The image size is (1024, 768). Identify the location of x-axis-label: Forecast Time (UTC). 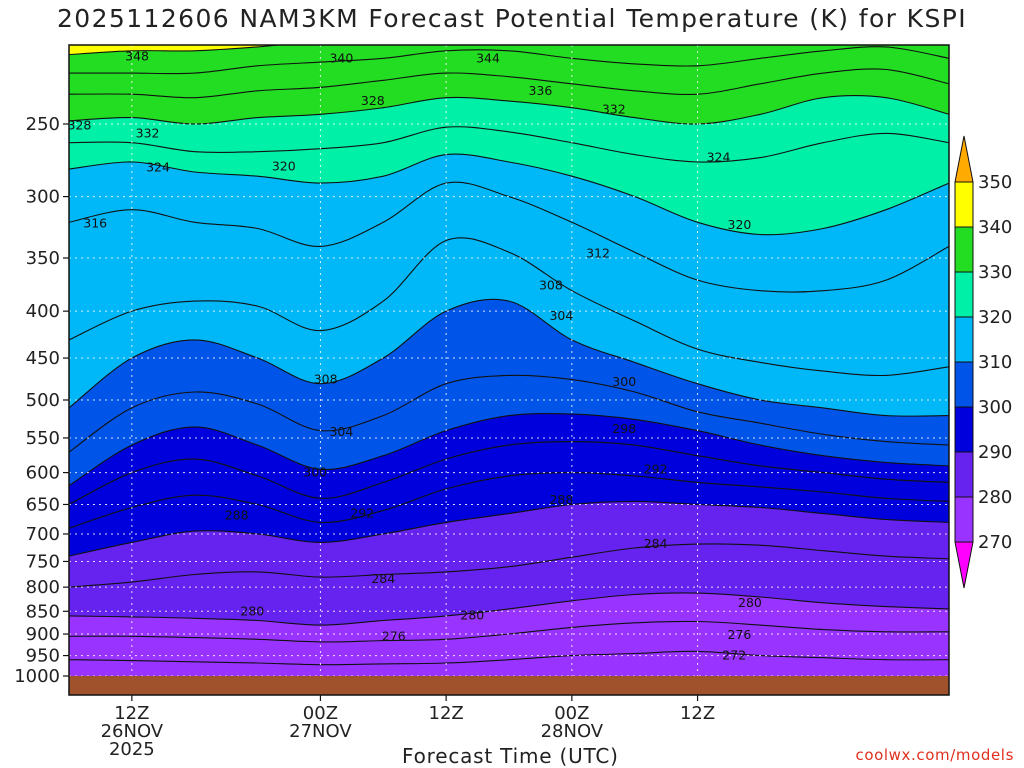
(510, 756).